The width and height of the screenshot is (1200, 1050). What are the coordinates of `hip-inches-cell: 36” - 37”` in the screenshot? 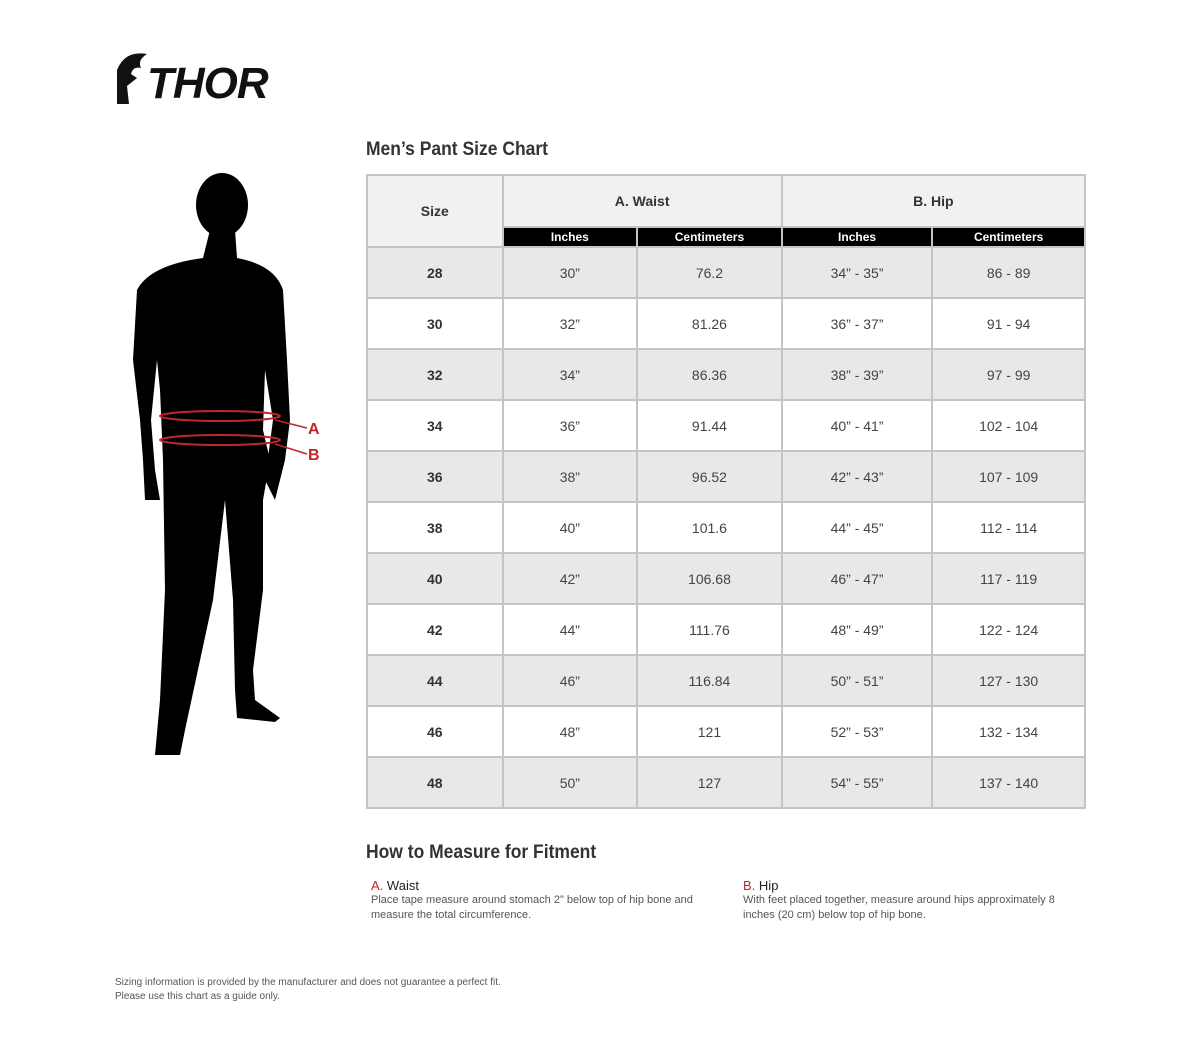 It's located at (857, 323).